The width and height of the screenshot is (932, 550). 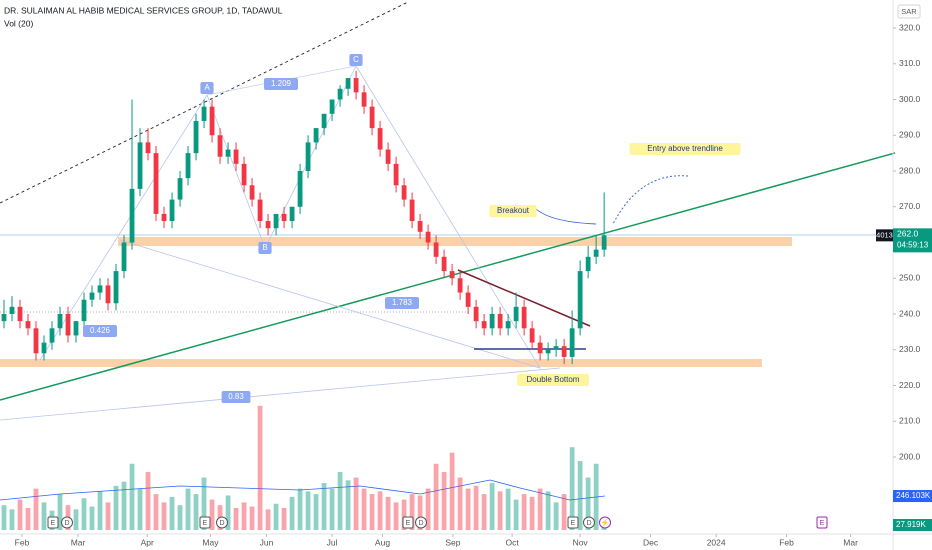 What do you see at coordinates (303, 490) in the screenshot?
I see `volume-ma-line` at bounding box center [303, 490].